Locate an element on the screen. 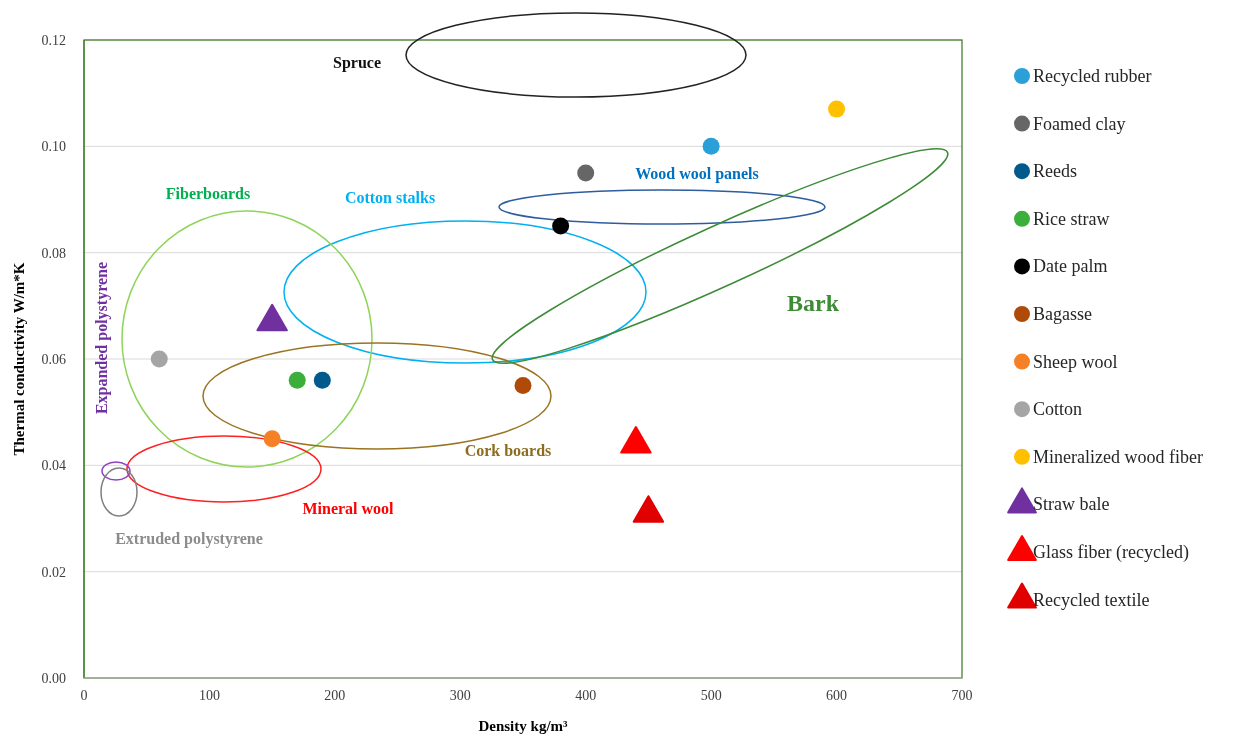 Image resolution: width=1259 pixels, height=740 pixels. annotation: Cork boards is located at coordinates (508, 450).